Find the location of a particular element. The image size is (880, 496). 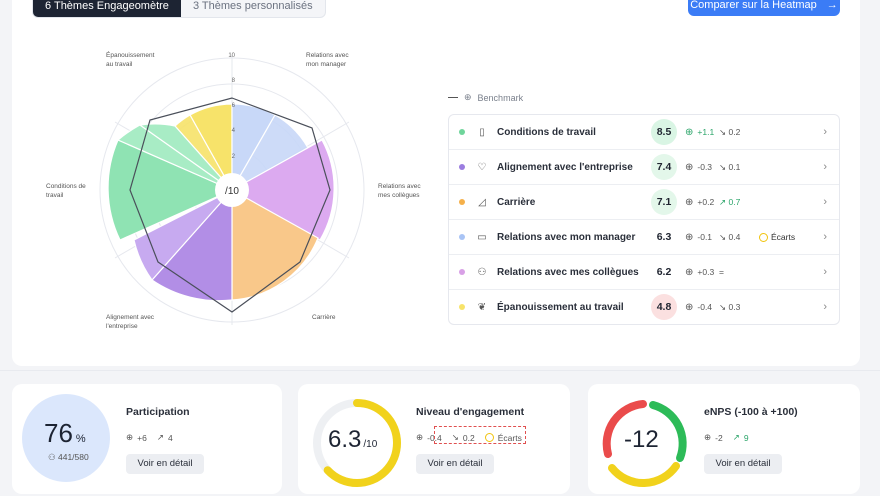

theme-trend: ↘ 0.2 is located at coordinates (729, 132).